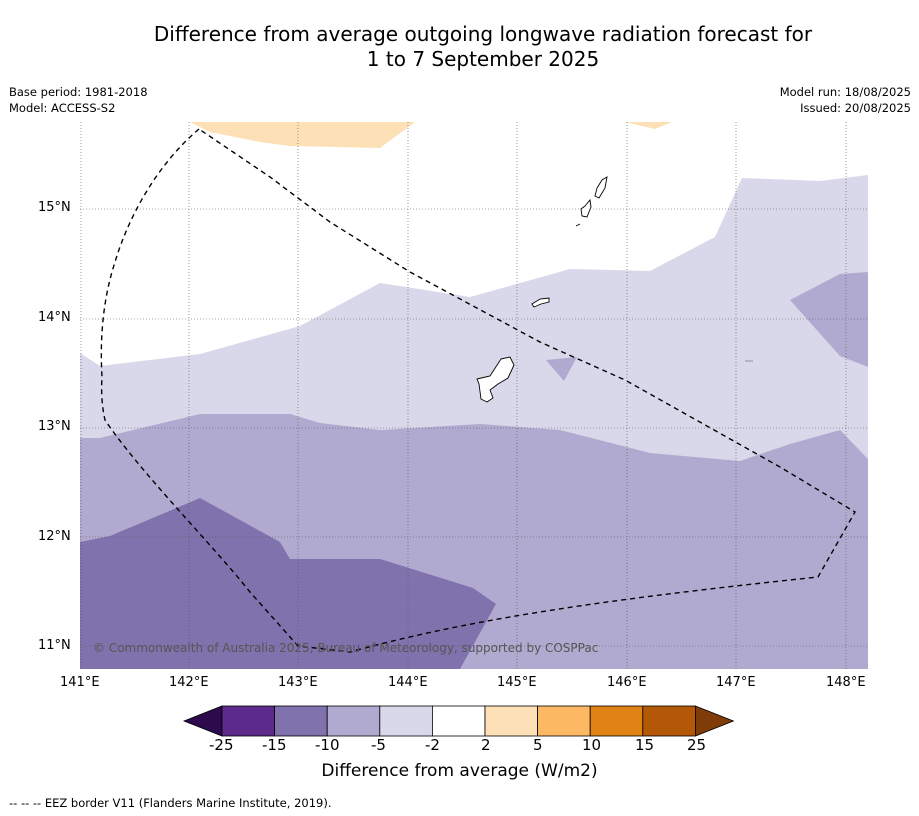 This screenshot has height=816, width=919. What do you see at coordinates (62, 108) in the screenshot?
I see `model-name: Model: ACCESS-S2` at bounding box center [62, 108].